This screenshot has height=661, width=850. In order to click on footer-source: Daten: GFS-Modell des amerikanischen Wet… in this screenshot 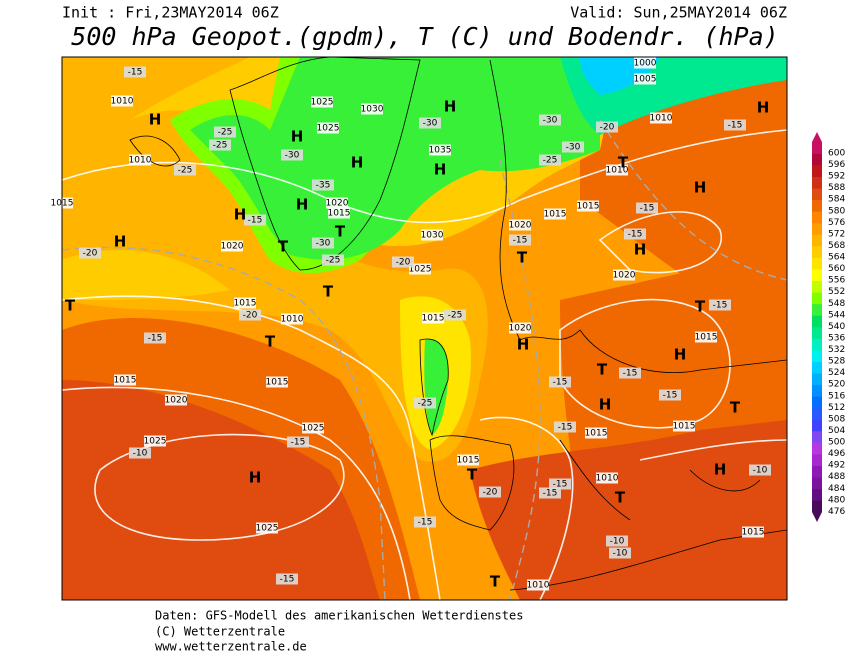, I will do `click(339, 616)`.